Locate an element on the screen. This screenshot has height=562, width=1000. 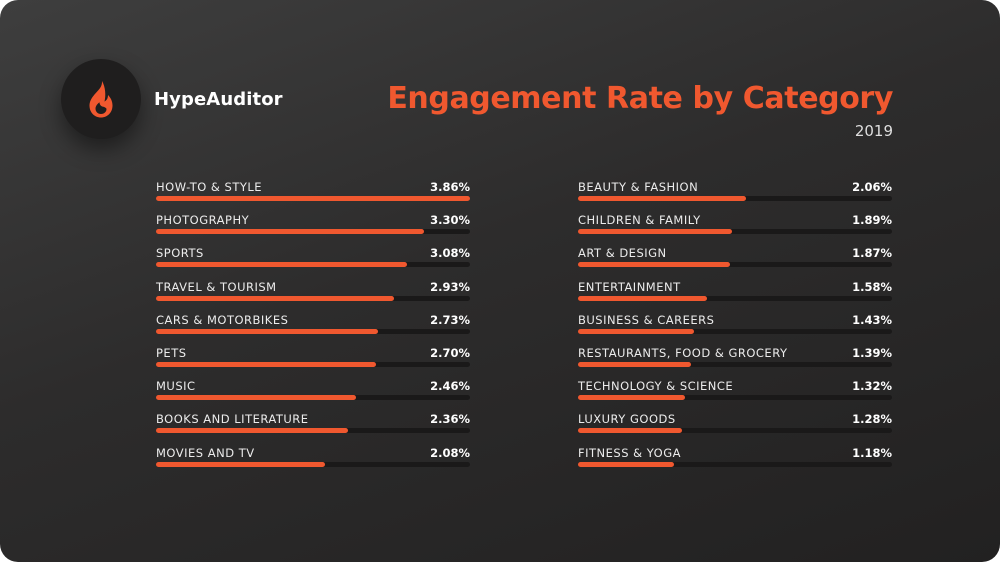
category-label: CARS & MOTORBIKES is located at coordinates (222, 319).